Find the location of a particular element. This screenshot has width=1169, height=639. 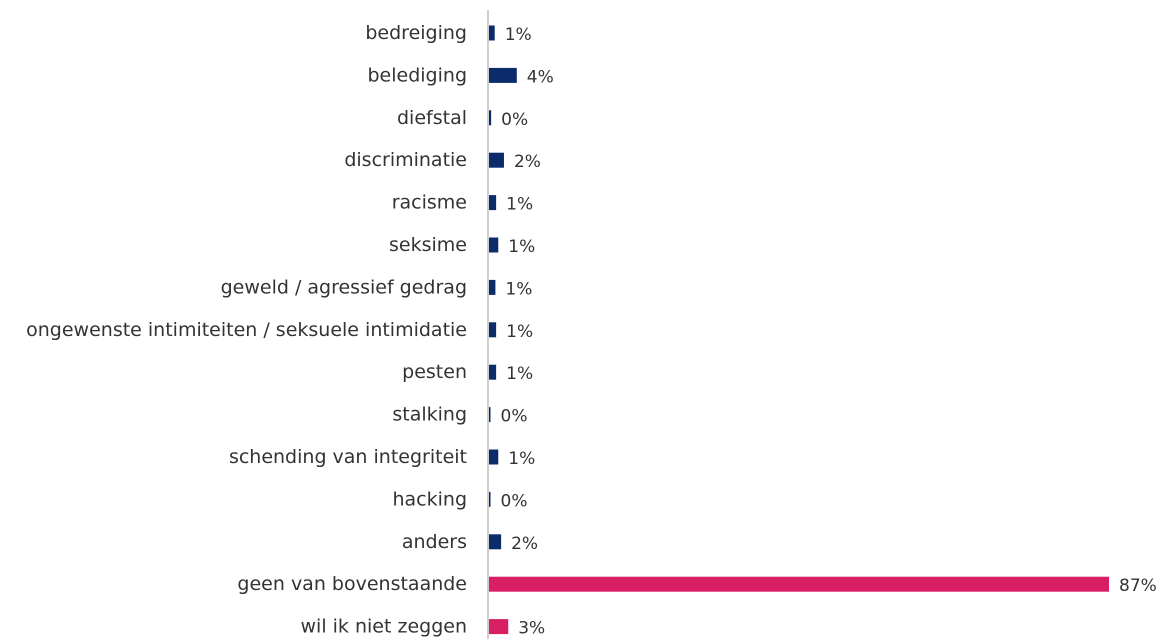

bar-row: hacking 0% is located at coordinates (459, 499).